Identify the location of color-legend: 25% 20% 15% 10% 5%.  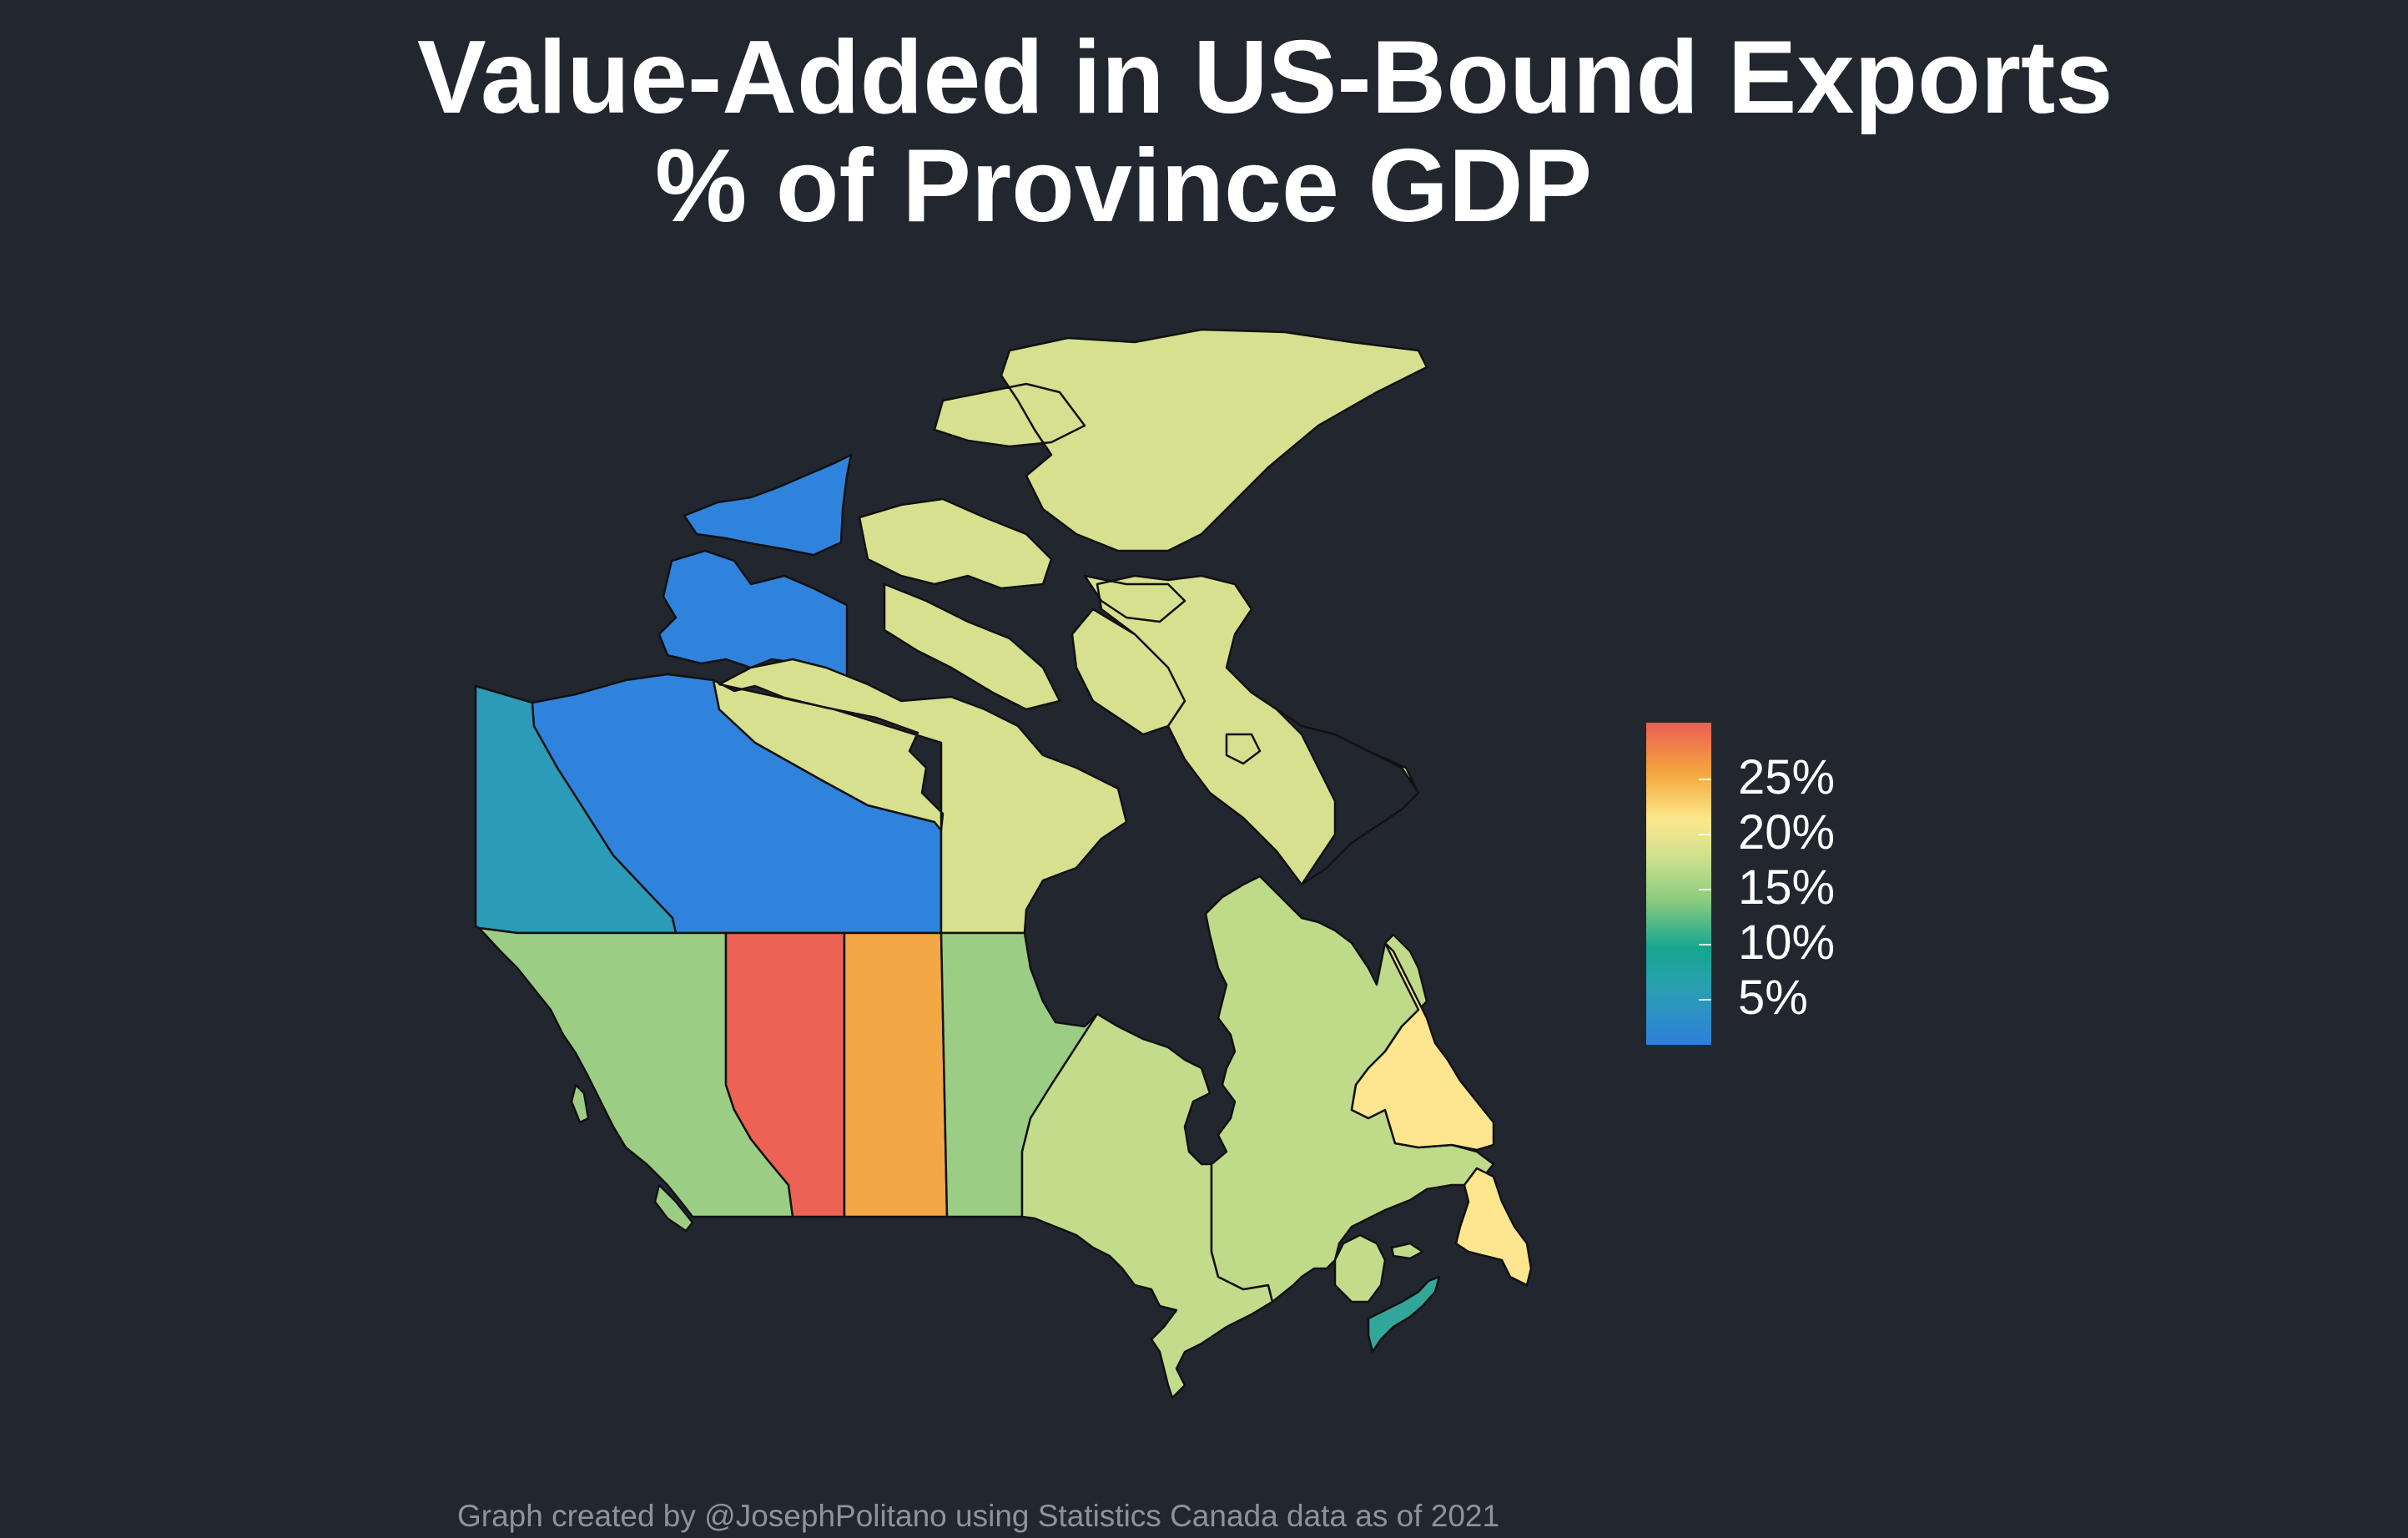
(1771, 885).